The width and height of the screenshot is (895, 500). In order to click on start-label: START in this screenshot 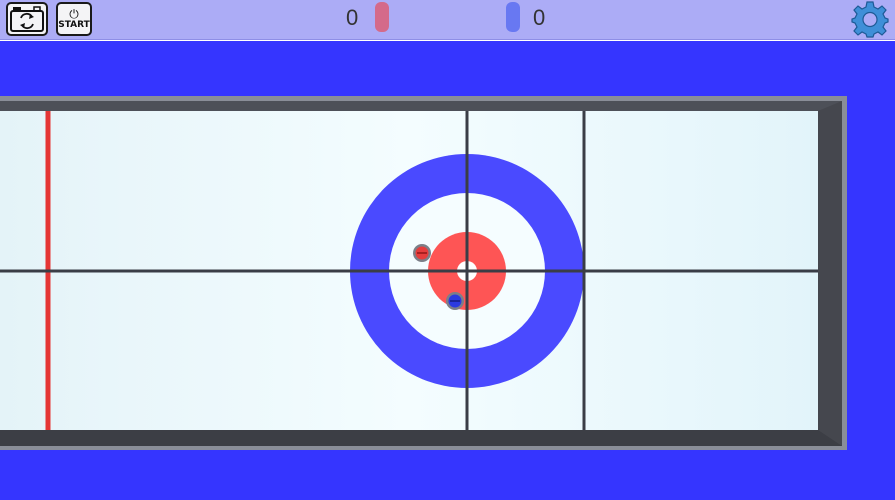, I will do `click(74, 24)`.